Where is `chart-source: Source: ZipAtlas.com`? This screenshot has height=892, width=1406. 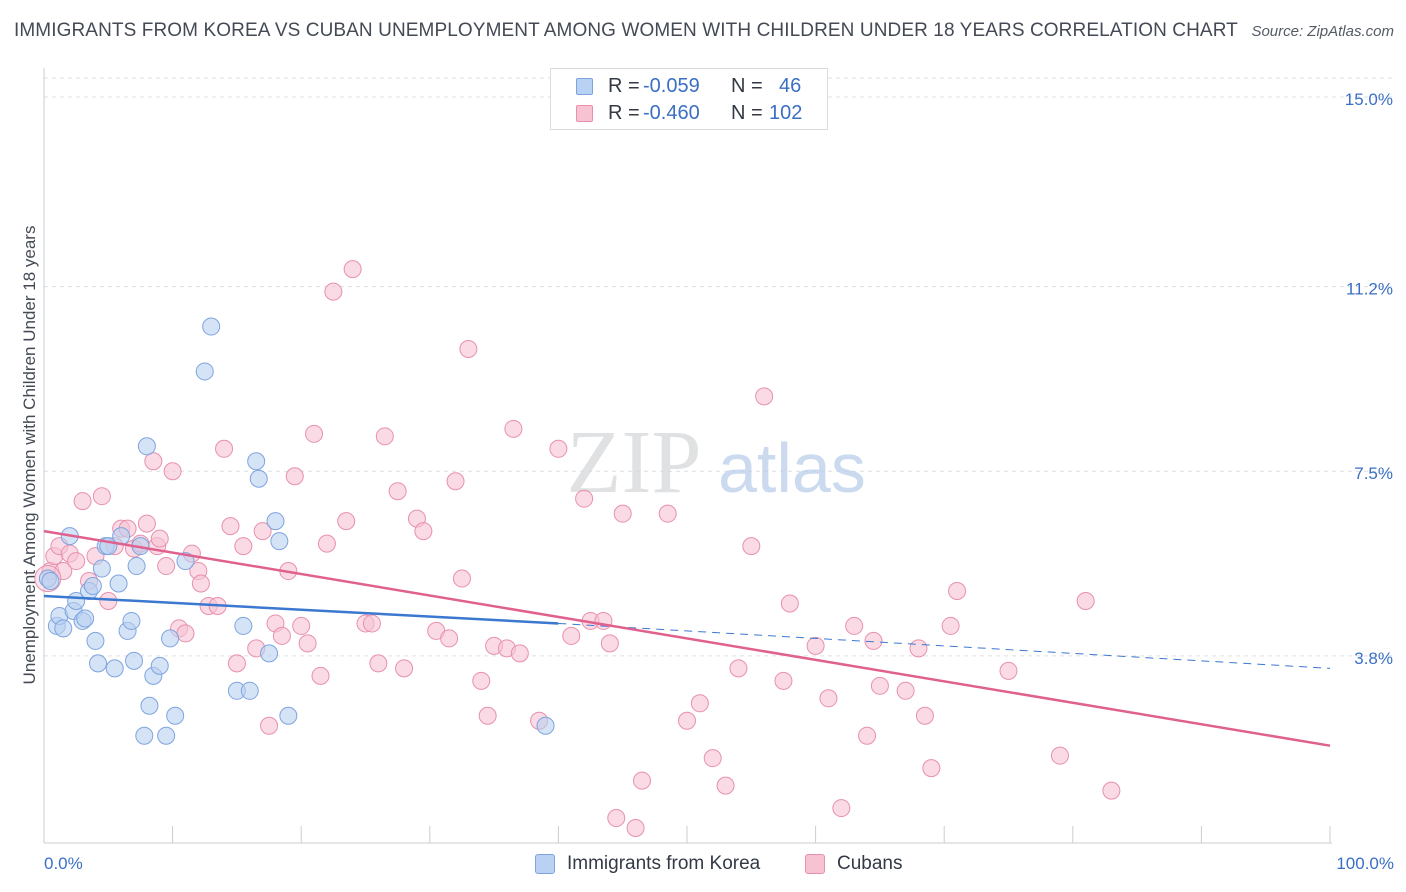
chart-source: Source: ZipAtlas.com is located at coordinates (1322, 31).